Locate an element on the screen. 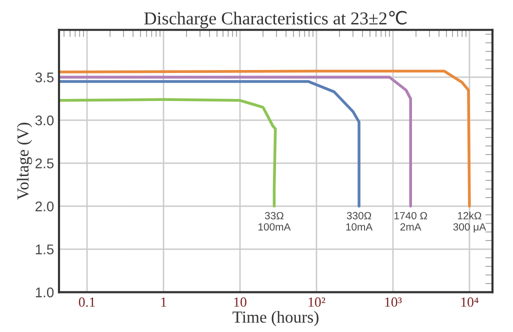 The width and height of the screenshot is (513, 332). annotation: 330Ω 10mA is located at coordinates (359, 221).